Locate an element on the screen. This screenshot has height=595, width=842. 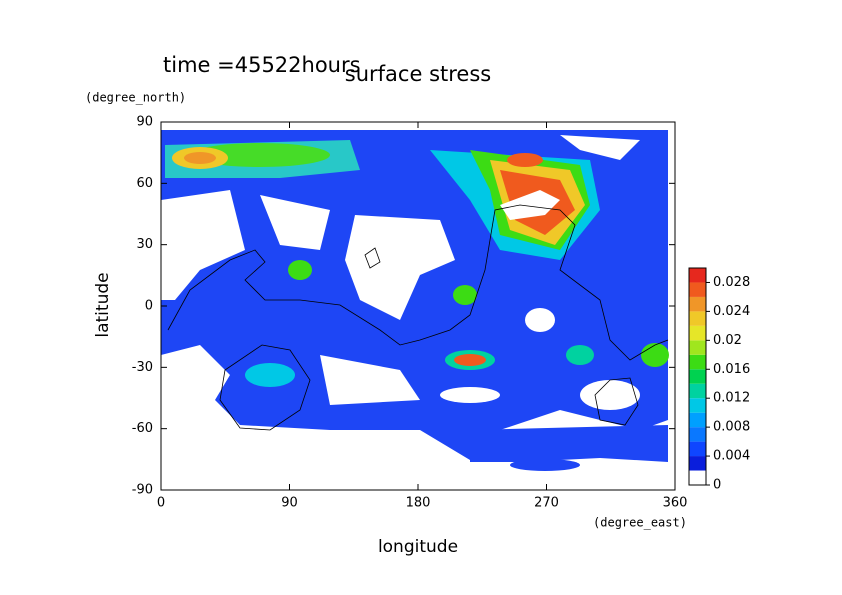
subtitle: time =45522hours is located at coordinates (262, 65).